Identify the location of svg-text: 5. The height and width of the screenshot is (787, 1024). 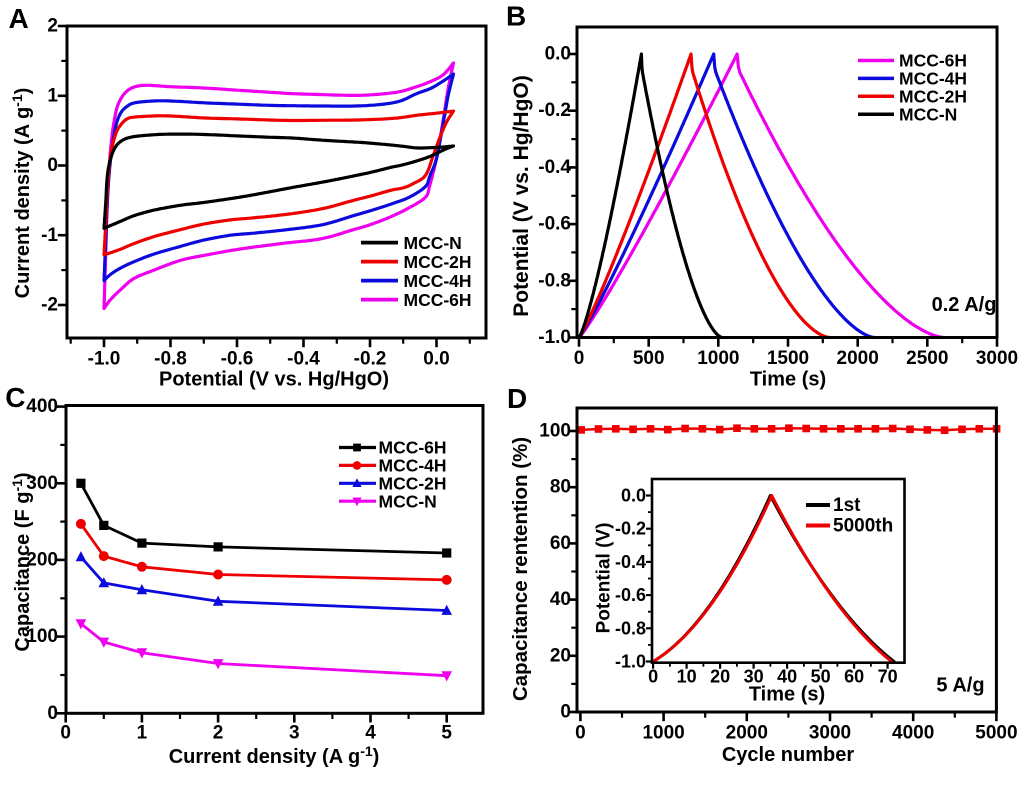
(446, 732).